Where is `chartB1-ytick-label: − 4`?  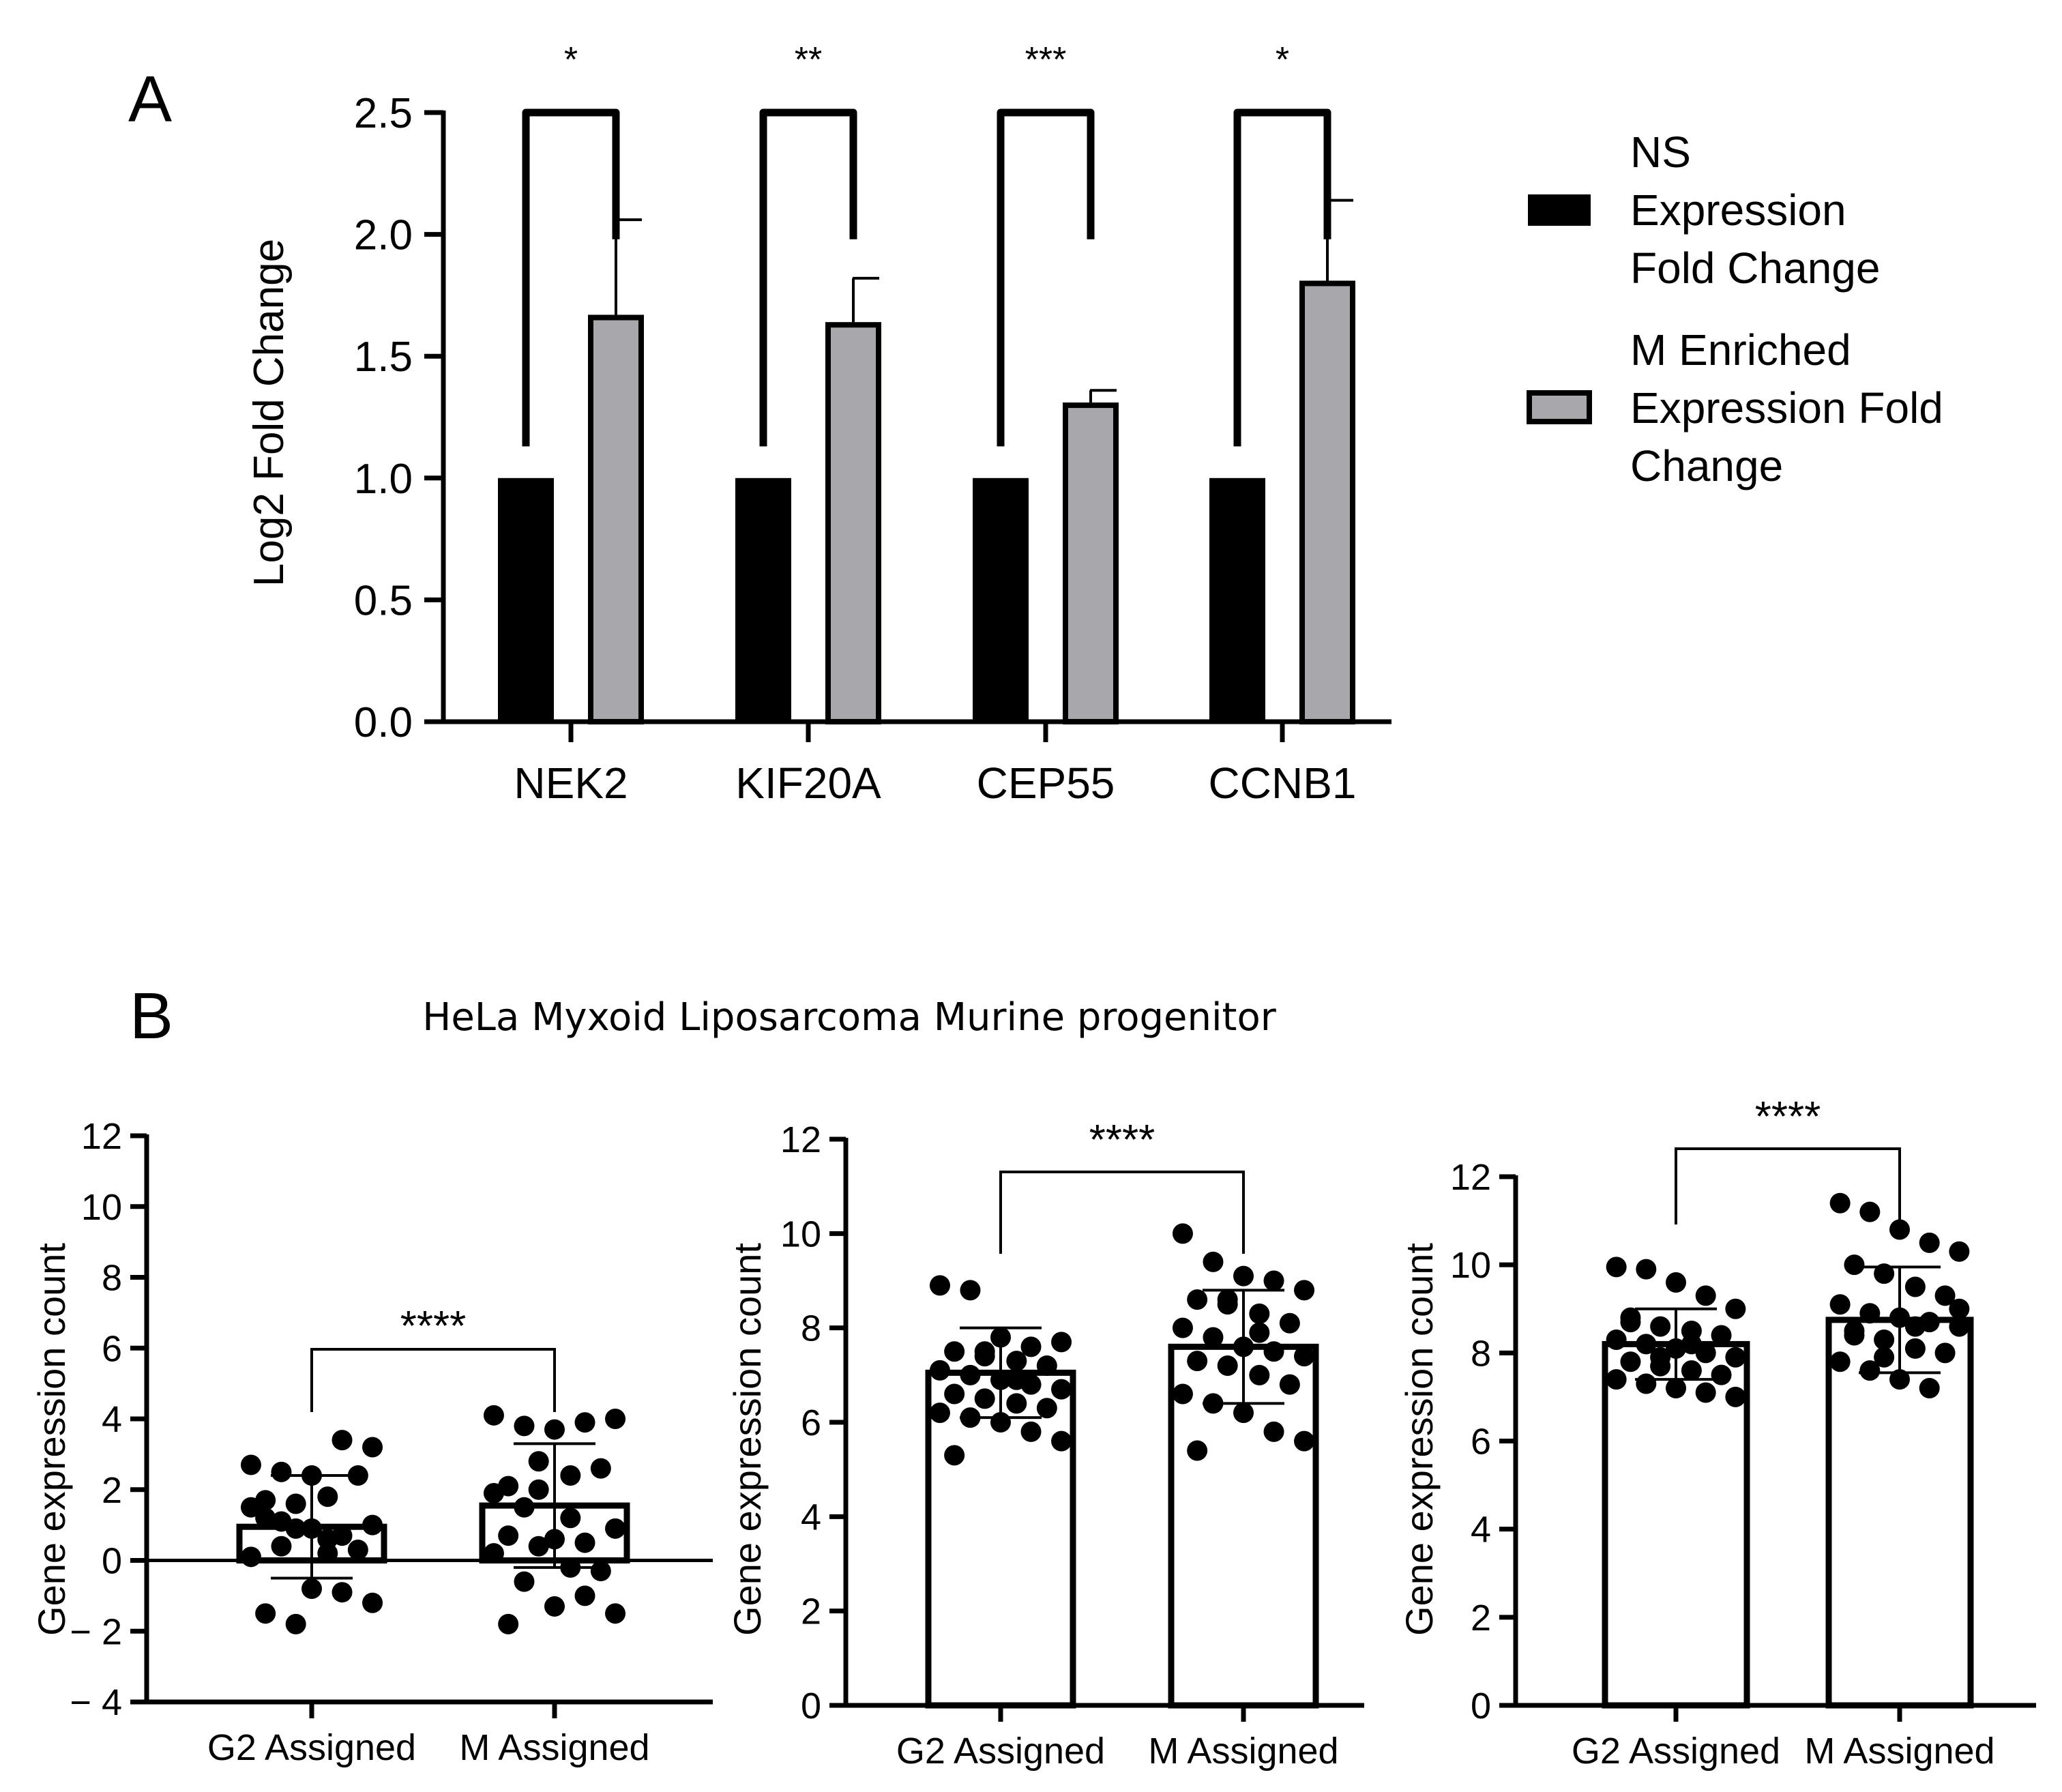
chartB1-ytick-label: − 4 is located at coordinates (96, 1702).